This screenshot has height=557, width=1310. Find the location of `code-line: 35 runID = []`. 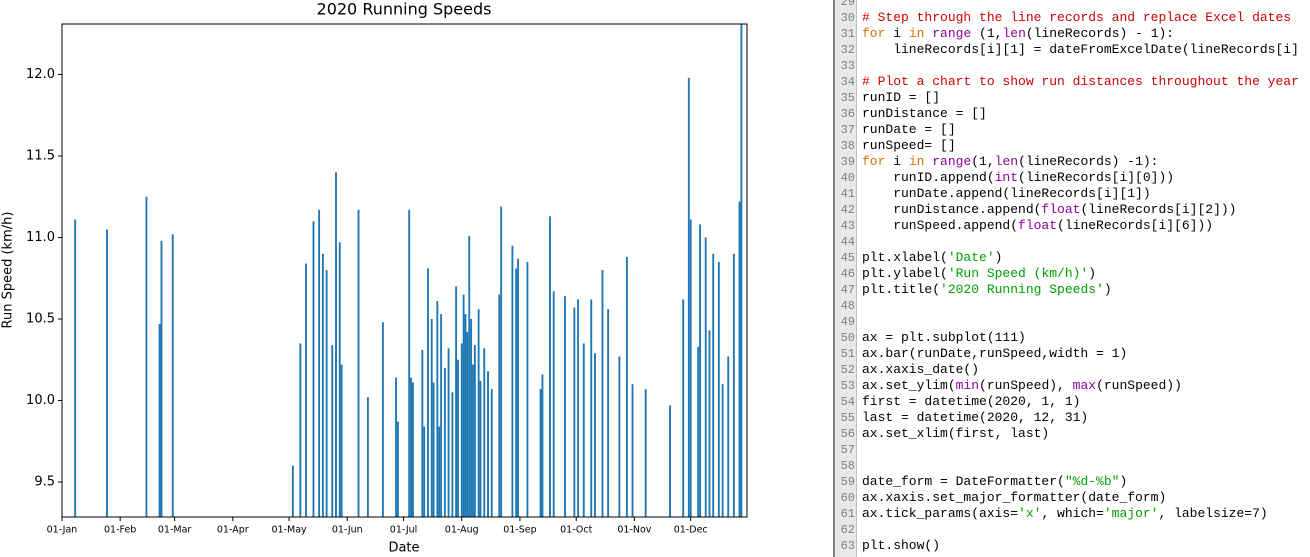

code-line: 35 runID = [] is located at coordinates (1070, 98).